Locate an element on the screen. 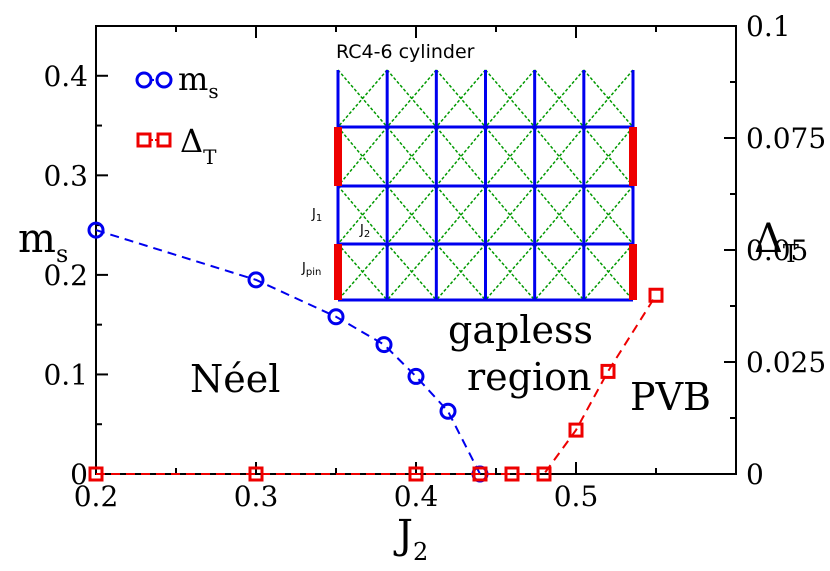  lattice-inset is located at coordinates (485, 185).